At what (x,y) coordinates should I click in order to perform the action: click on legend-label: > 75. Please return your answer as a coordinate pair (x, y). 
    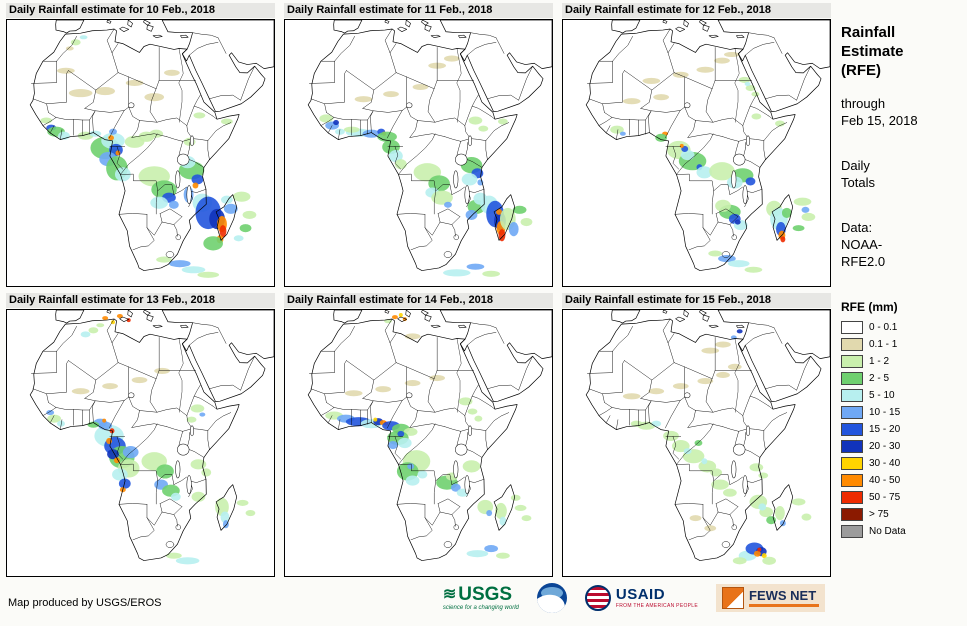
    Looking at the image, I should click on (879, 515).